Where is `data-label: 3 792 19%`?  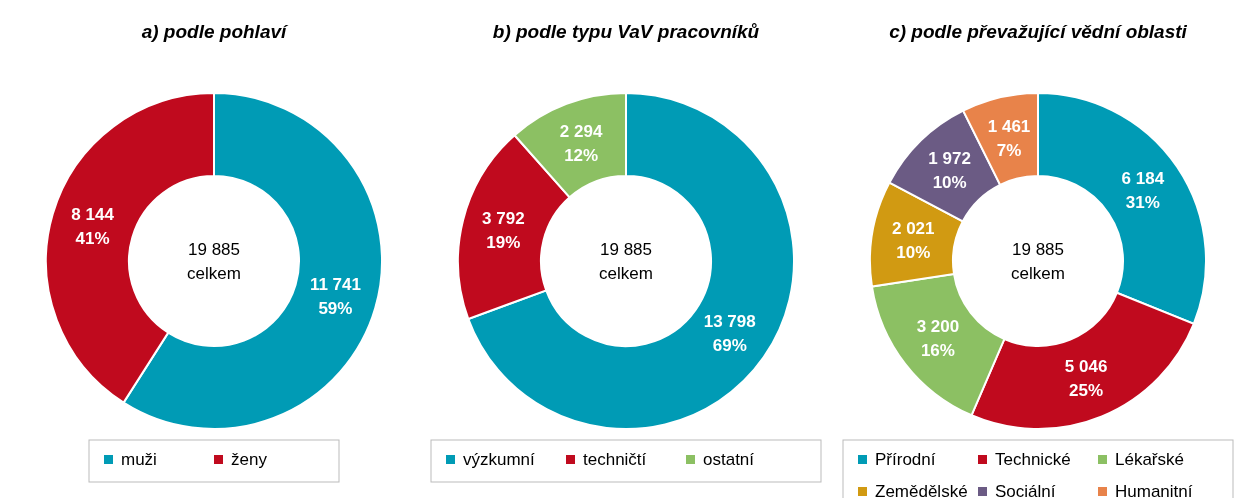
data-label: 3 792 19% is located at coordinates (503, 231).